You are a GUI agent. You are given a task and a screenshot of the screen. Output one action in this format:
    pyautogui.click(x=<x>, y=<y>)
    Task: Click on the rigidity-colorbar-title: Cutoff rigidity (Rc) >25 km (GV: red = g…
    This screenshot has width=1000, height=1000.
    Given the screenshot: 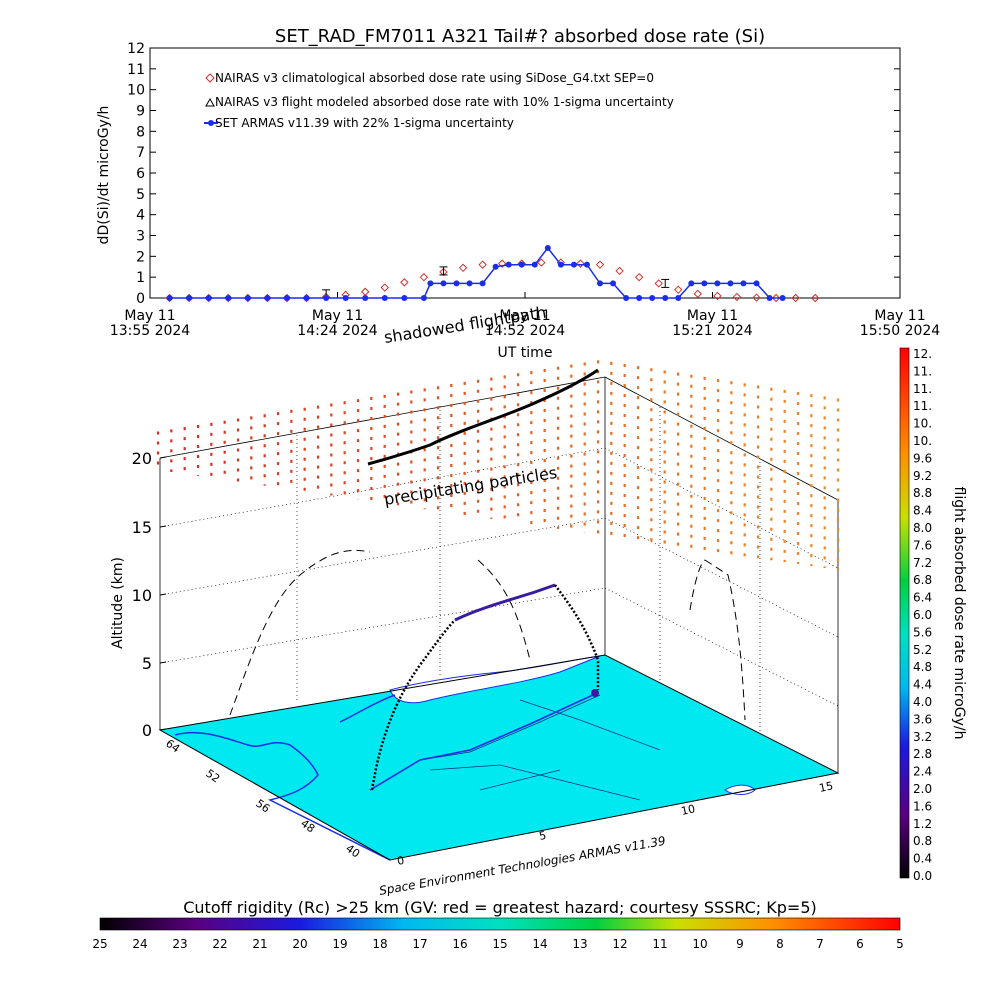 What is the action you would take?
    pyautogui.click(x=500, y=907)
    